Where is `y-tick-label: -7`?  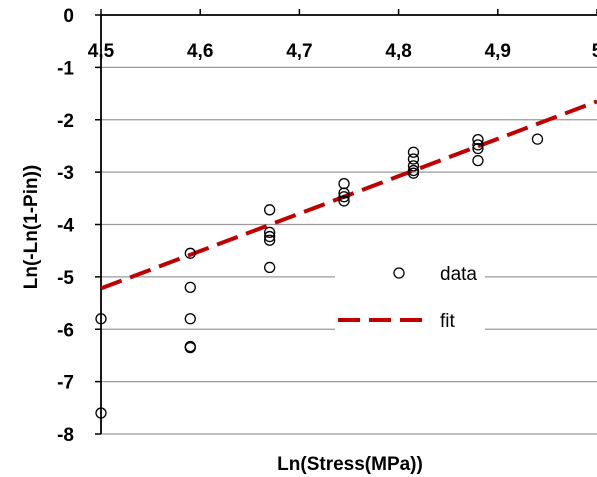
y-tick-label: -7 is located at coordinates (65, 383).